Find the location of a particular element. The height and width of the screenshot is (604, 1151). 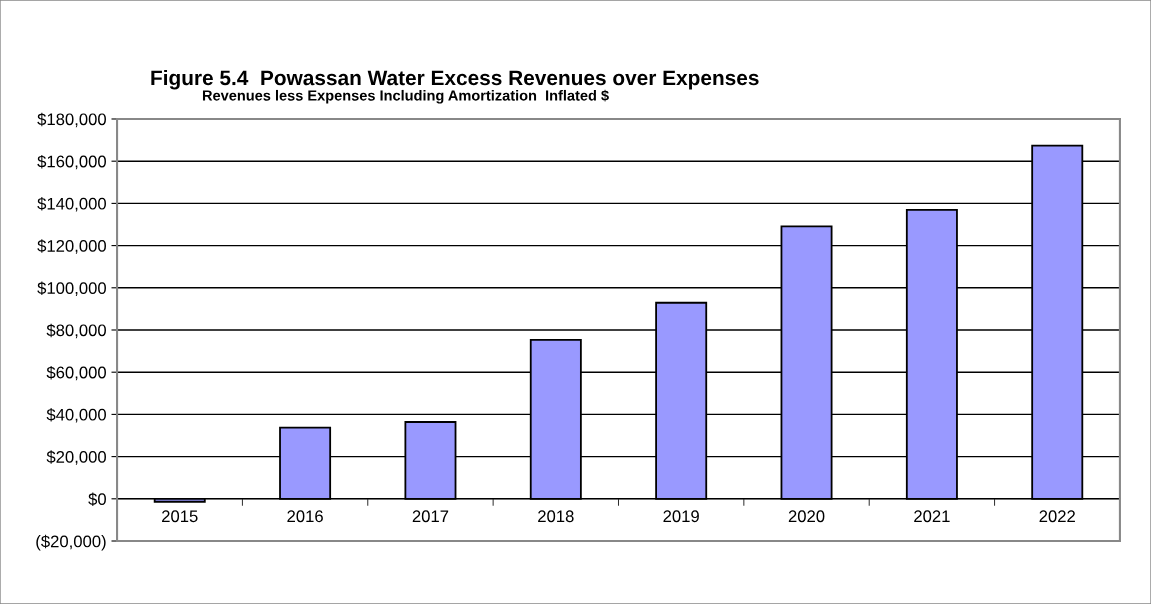

chart-title: Figure 5.4 Powassan Water Excess Revenues over Expenses is located at coordinates (455, 79).